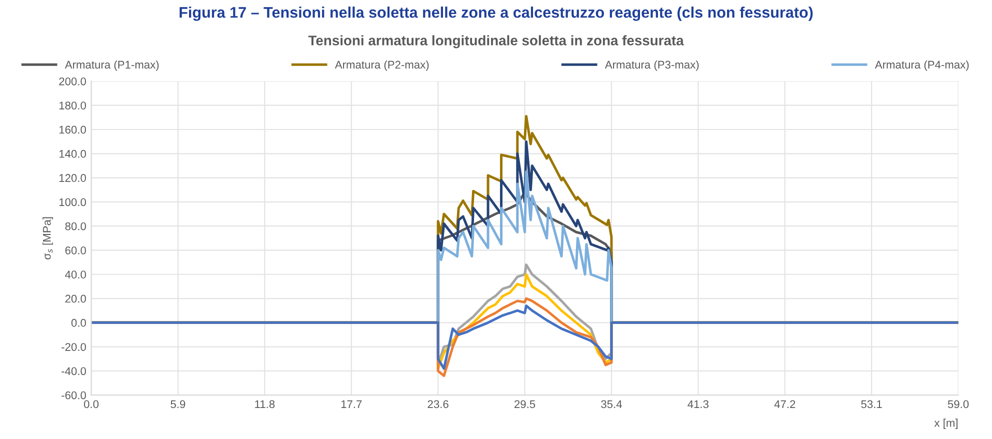  Describe the element at coordinates (524, 337) in the screenshot. I see `line-series` at that location.